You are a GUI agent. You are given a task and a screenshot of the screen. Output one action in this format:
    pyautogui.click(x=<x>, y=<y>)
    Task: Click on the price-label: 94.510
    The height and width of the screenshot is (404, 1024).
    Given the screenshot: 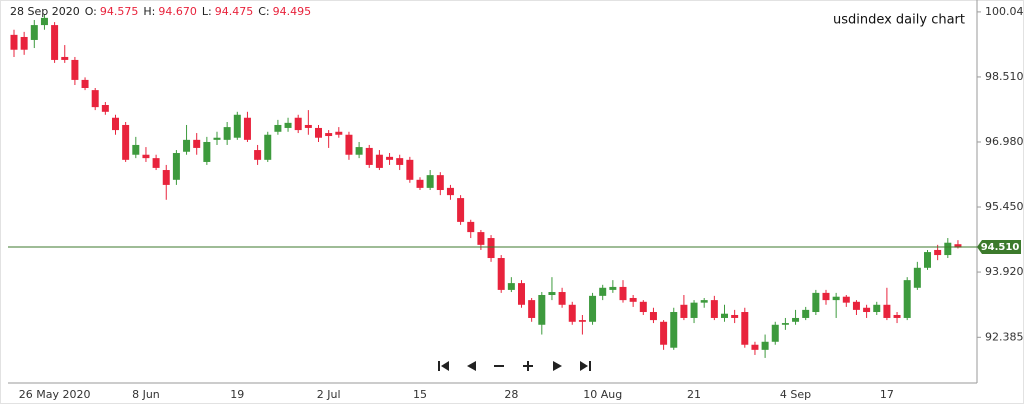 What is the action you would take?
    pyautogui.click(x=1000, y=247)
    